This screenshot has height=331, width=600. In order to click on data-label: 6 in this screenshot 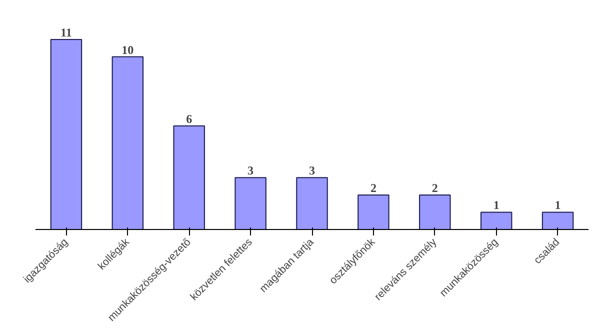, I will do `click(189, 119)`.